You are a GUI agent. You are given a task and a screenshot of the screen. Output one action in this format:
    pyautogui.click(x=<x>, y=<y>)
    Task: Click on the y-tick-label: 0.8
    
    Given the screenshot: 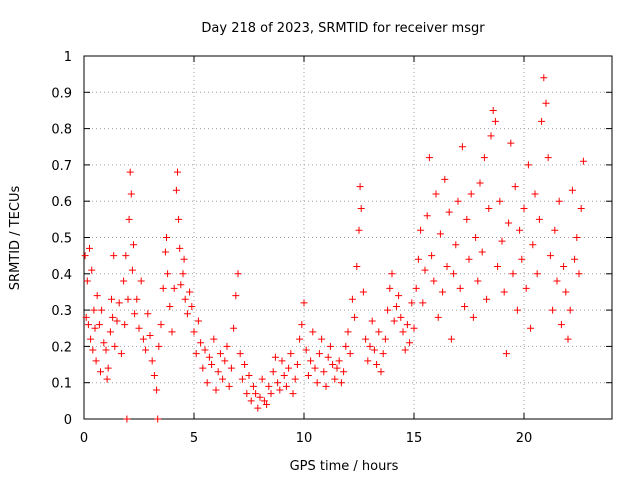 What is the action you would take?
    pyautogui.click(x=61, y=130)
    